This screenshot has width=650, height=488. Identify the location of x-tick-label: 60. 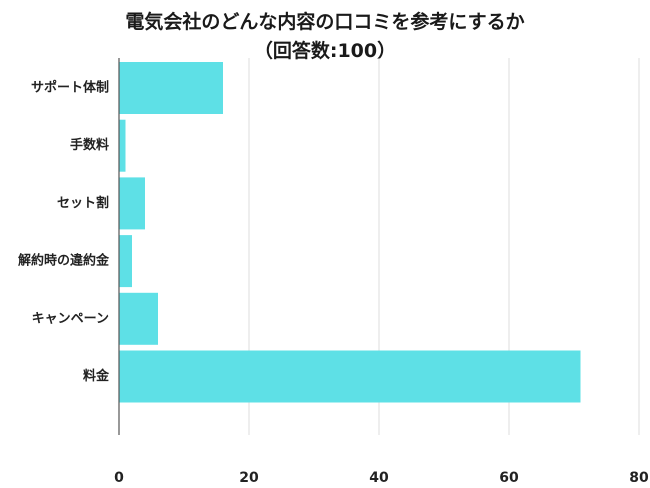
(509, 478).